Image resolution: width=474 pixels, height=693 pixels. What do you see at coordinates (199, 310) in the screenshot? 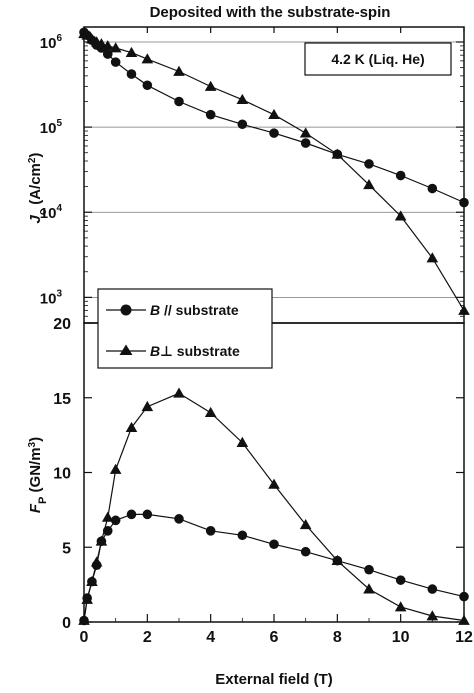
I see `legend-label-parallel-rest: // substrate` at bounding box center [199, 310].